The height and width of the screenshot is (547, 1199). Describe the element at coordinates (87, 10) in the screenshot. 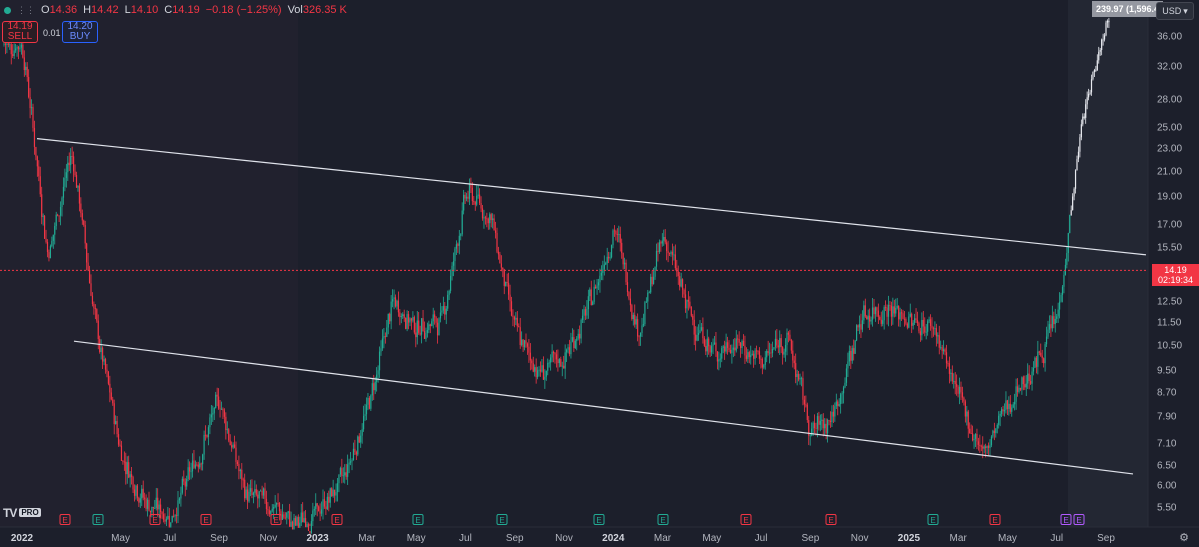

I see `high-label: H` at that location.